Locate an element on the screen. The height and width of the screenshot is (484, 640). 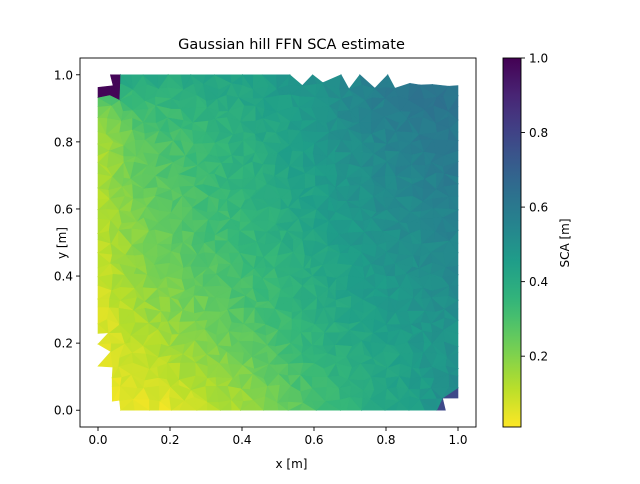
y-tick-label: 1.0 is located at coordinates (63, 75).